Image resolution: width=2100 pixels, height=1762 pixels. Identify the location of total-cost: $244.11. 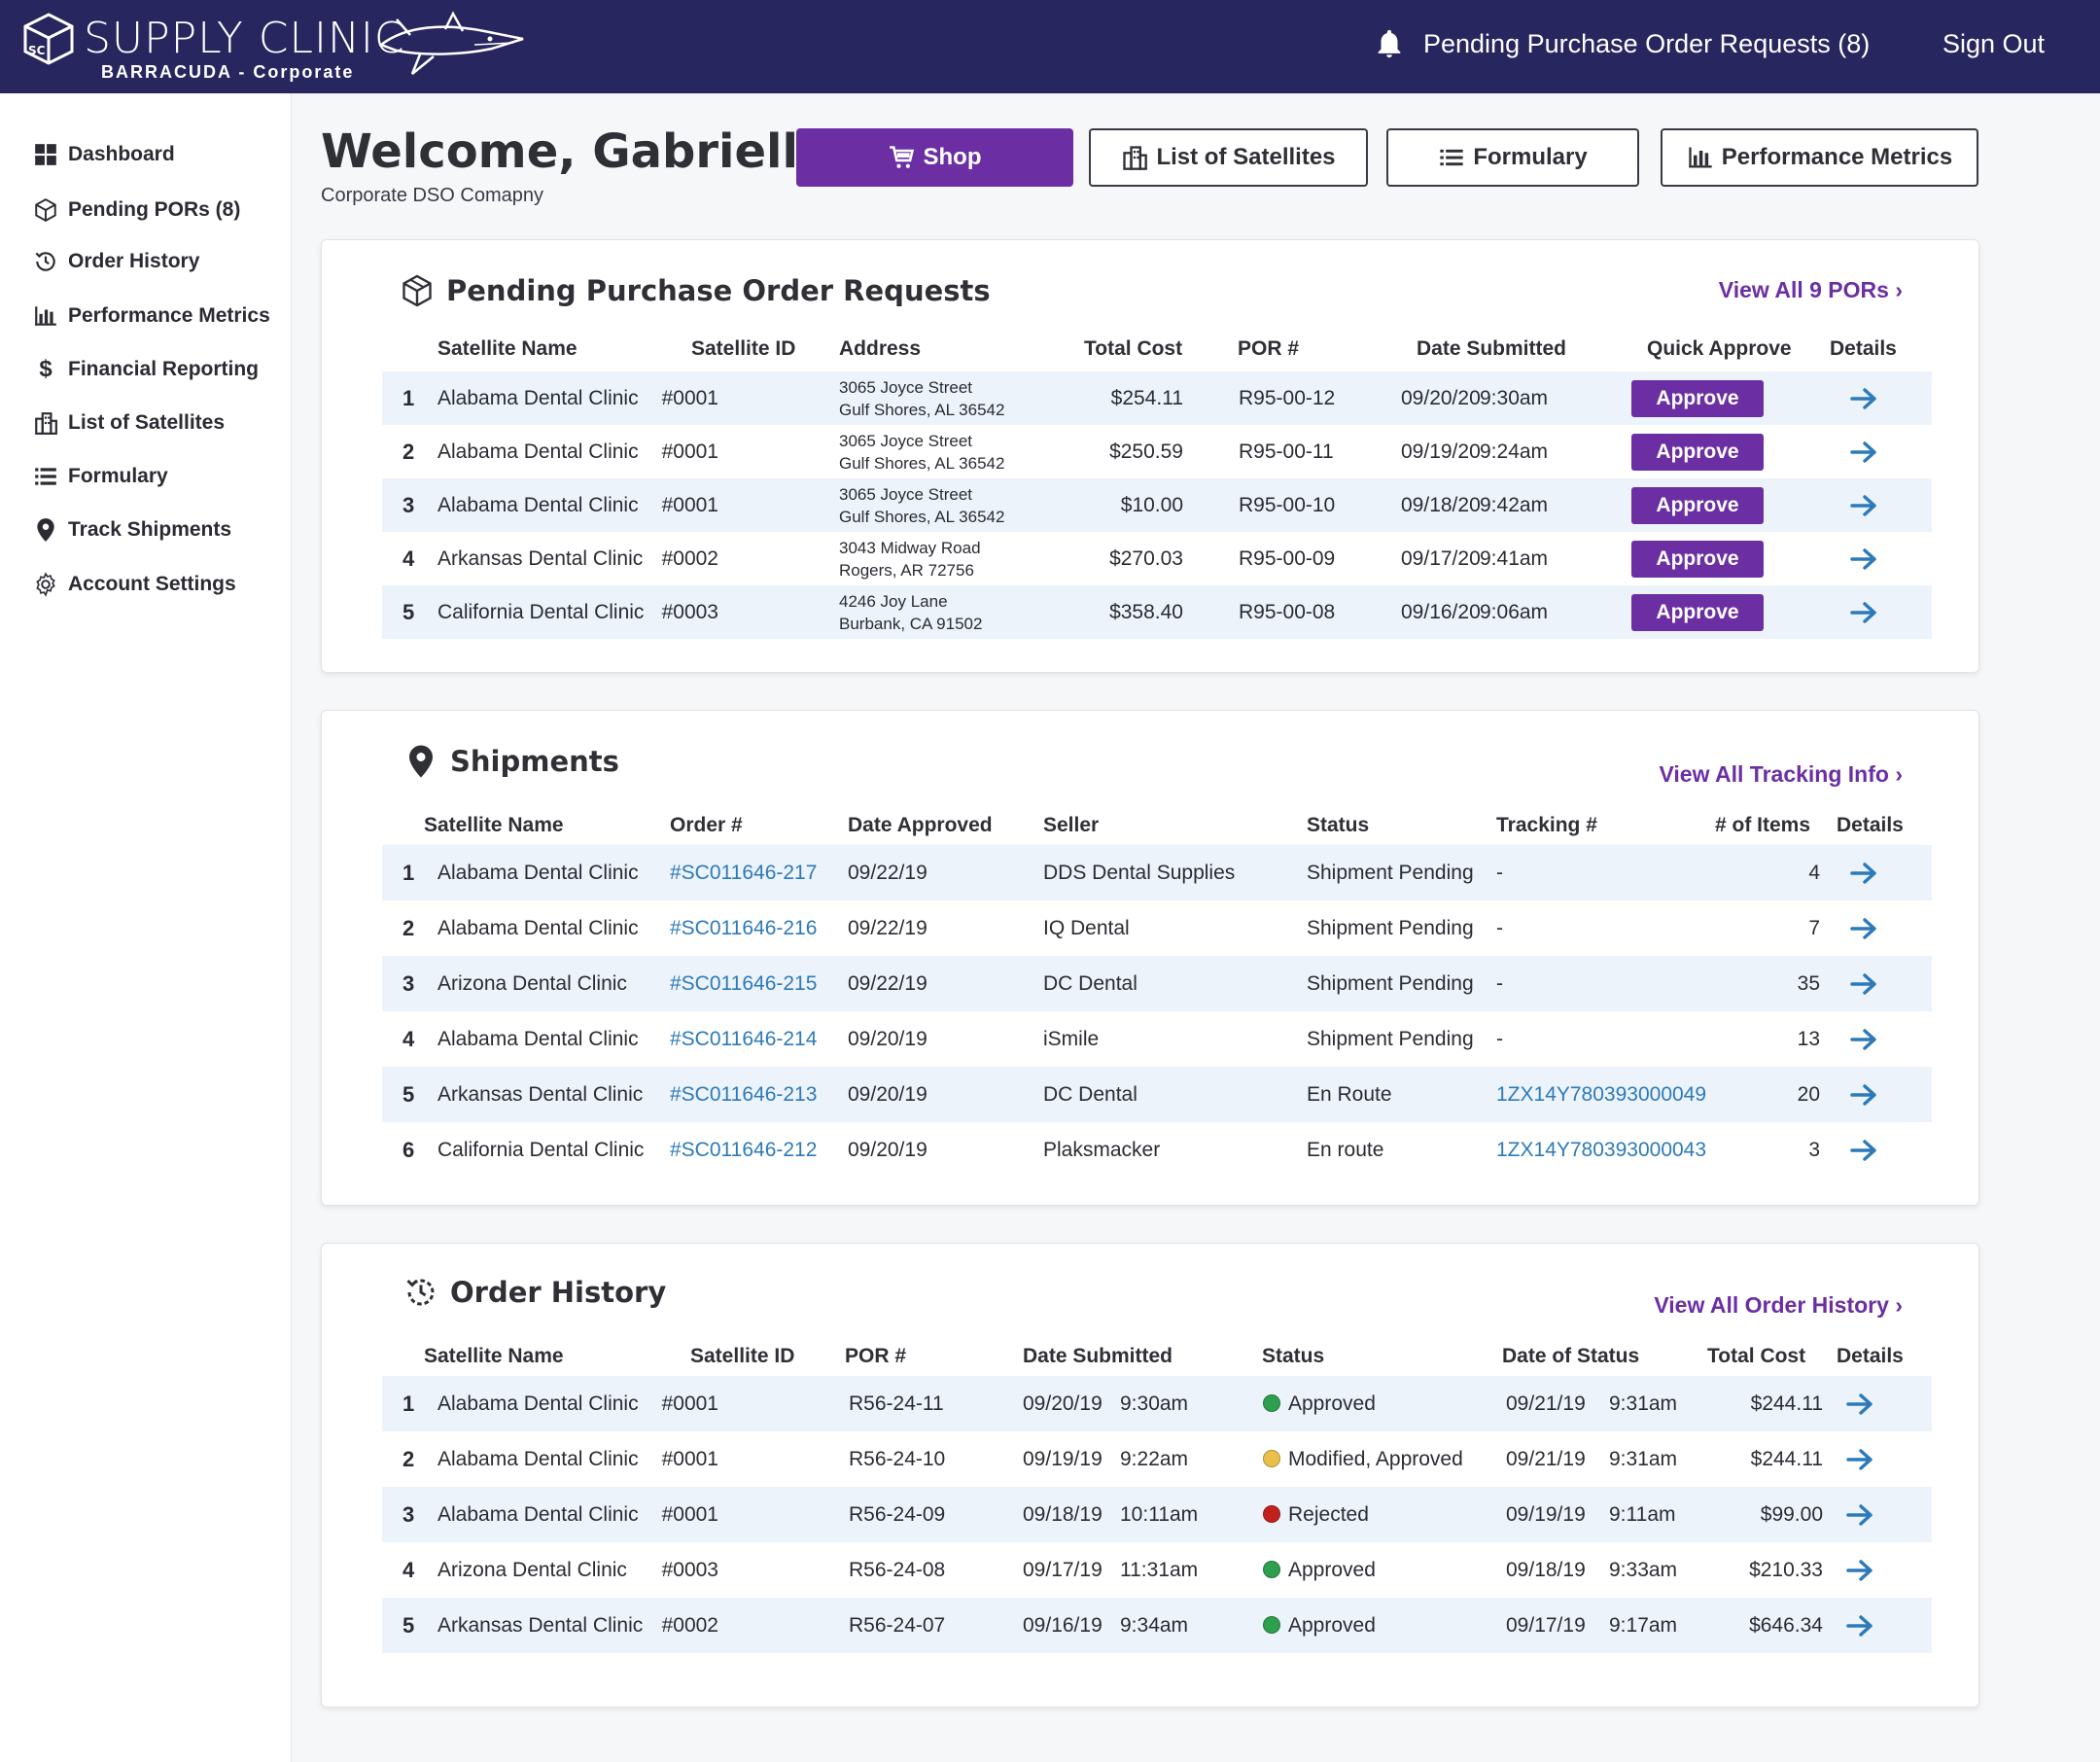
(1786, 1458).